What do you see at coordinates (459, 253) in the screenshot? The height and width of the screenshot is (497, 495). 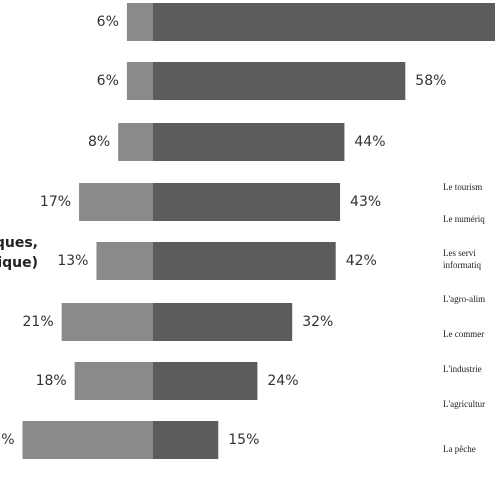 I see `side-label: Les servi` at bounding box center [459, 253].